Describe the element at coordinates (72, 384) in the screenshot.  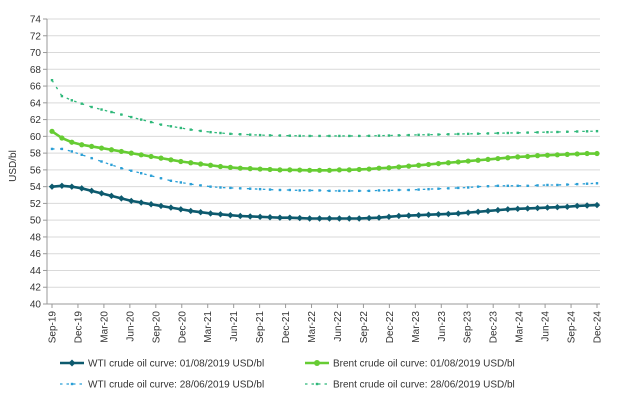
I see `legend-marker` at that location.